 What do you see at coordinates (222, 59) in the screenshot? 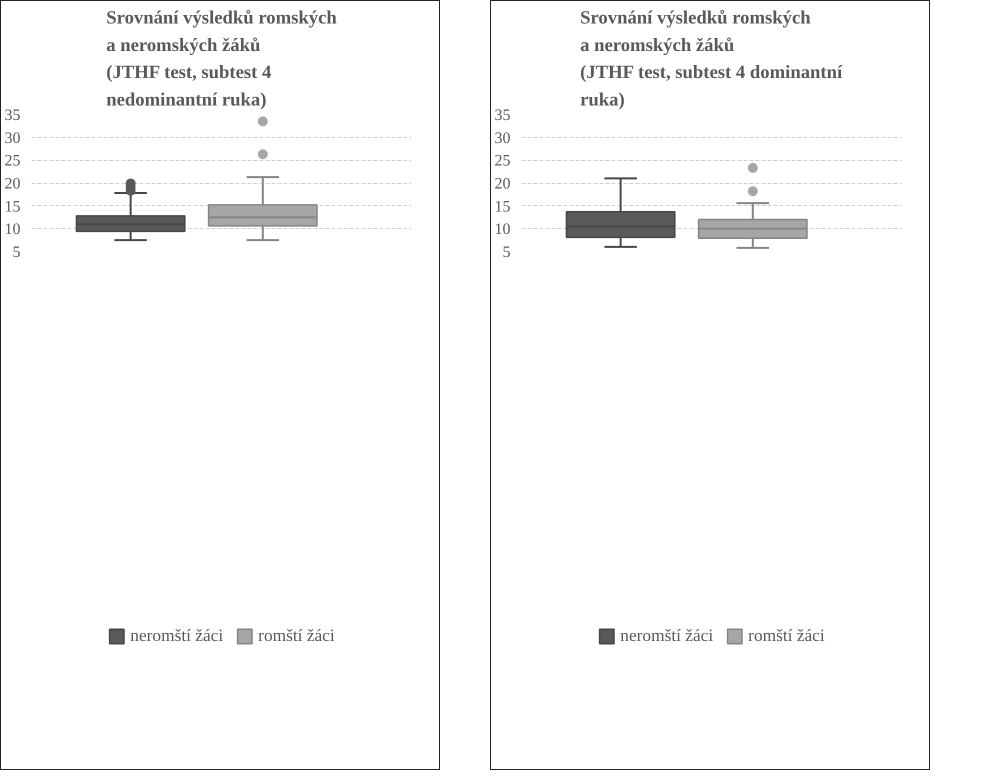
I see `chart-title: Srovnání výsledků romských a neromských žáků (JTHF test, subtest 4 nedominantní ruka)` at bounding box center [222, 59].